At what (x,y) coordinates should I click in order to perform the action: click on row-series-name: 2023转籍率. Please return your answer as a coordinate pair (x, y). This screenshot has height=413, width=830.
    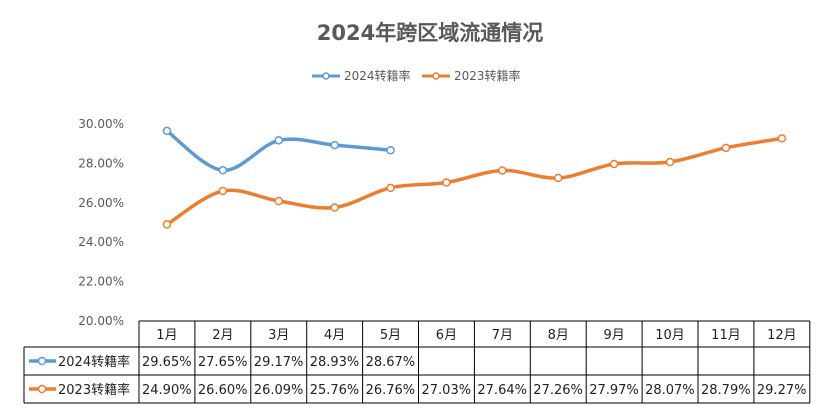
    Looking at the image, I should click on (94, 390).